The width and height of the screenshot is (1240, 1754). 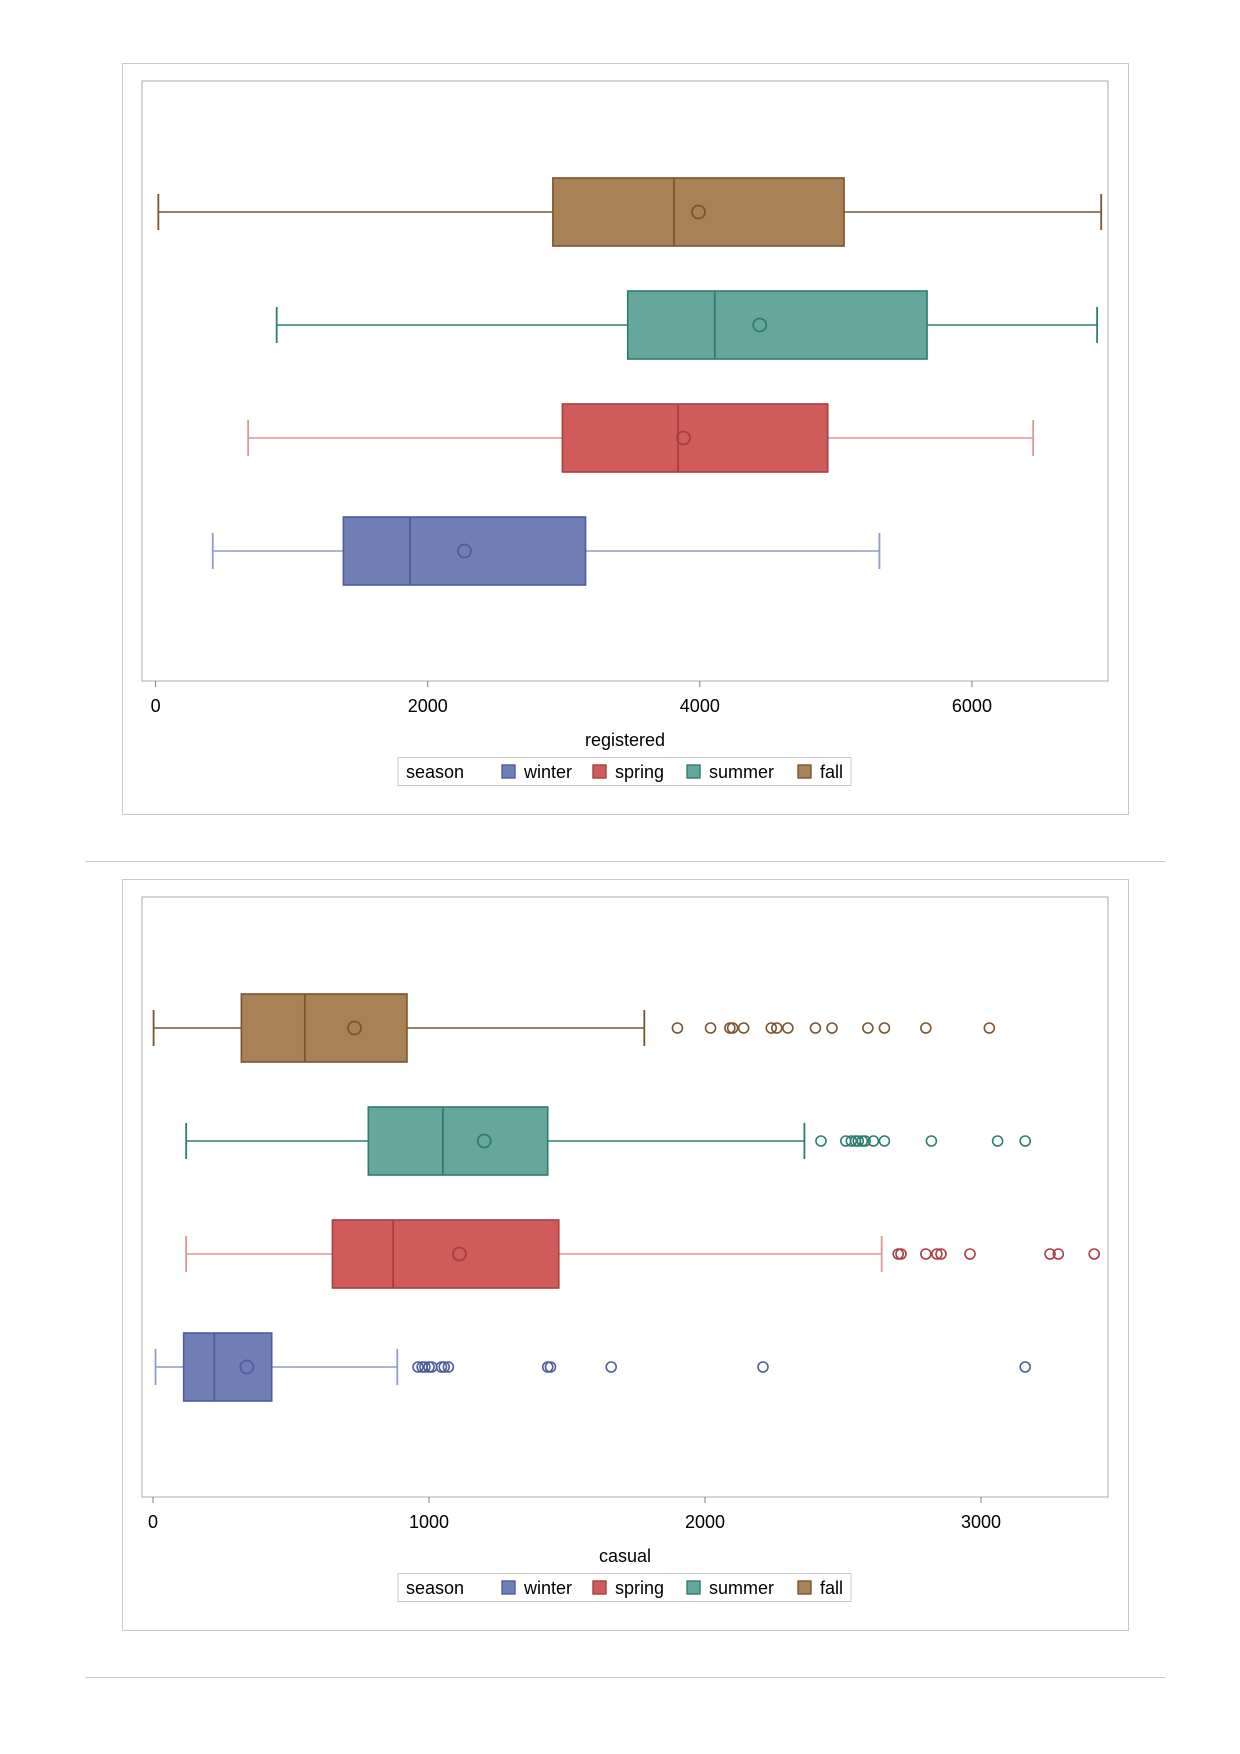 What do you see at coordinates (981, 1522) in the screenshot?
I see `x-tick-label: 3000` at bounding box center [981, 1522].